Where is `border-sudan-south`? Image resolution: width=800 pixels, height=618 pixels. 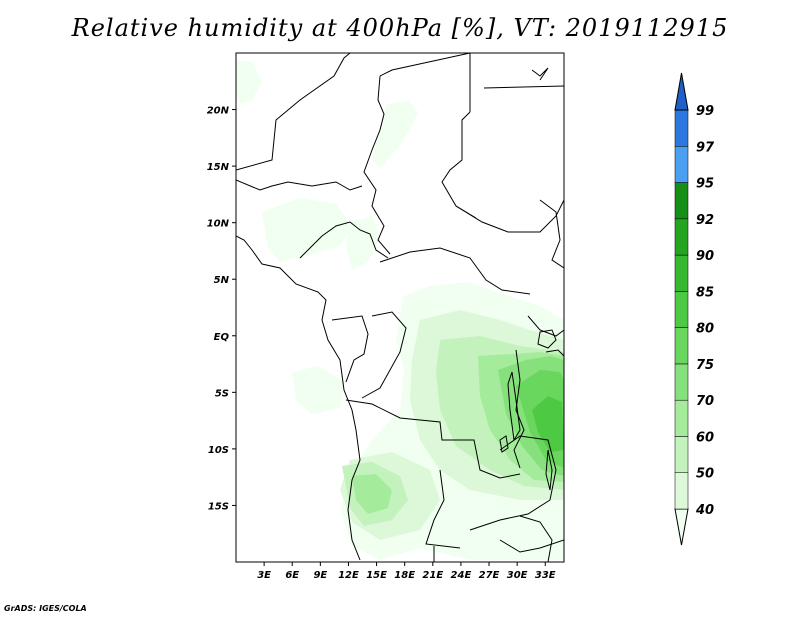 border-sudan-south is located at coordinates (509, 216).